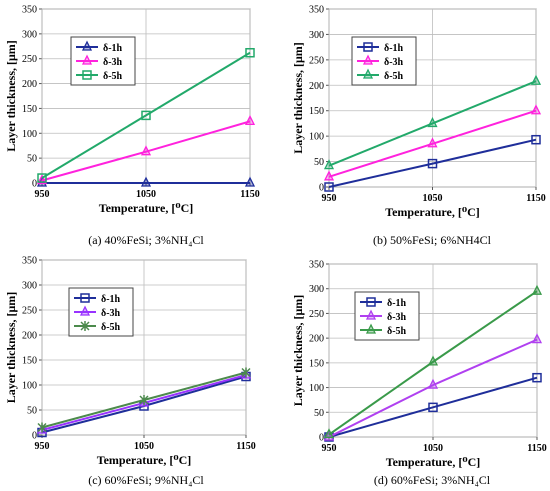  What do you see at coordinates (32, 411) in the screenshot?
I see `y-tick-label: 50` at bounding box center [32, 411].